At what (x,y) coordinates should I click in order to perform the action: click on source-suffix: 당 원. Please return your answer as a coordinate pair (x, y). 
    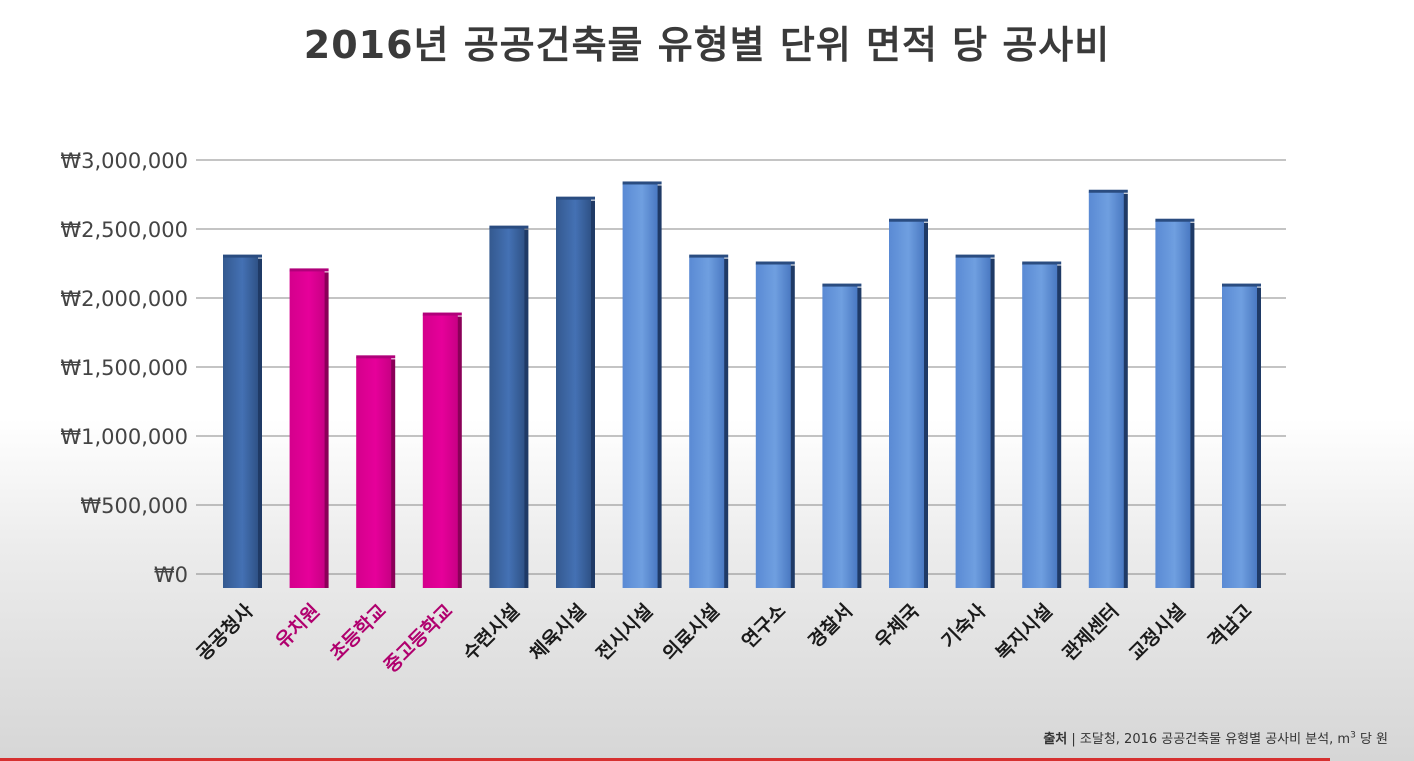
    Looking at the image, I should click on (1371, 739).